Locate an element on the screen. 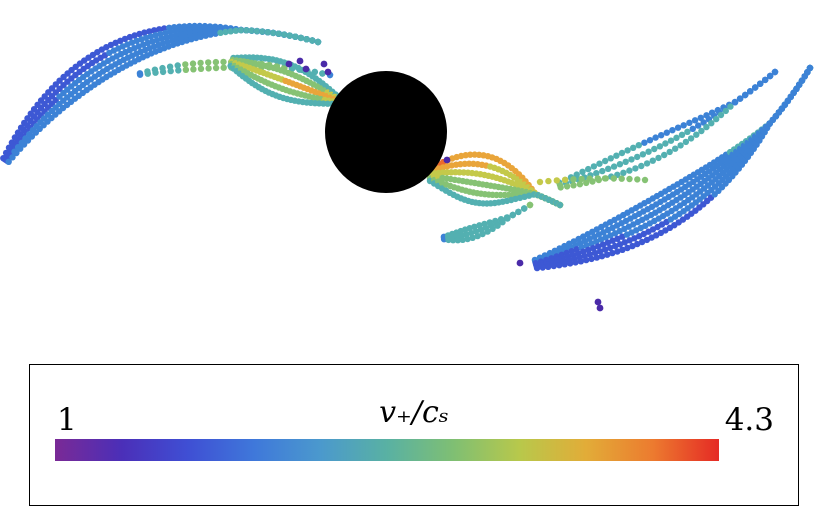 This screenshot has height=509, width=830. colorbar-min-label: 1 is located at coordinates (67, 420).